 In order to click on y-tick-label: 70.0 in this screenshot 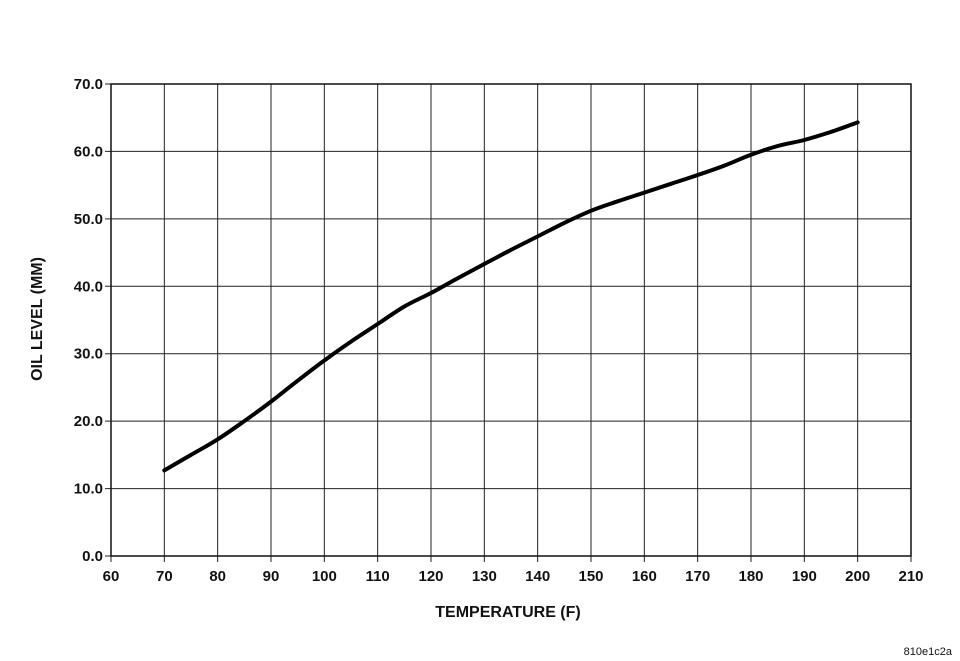, I will do `click(88, 84)`.